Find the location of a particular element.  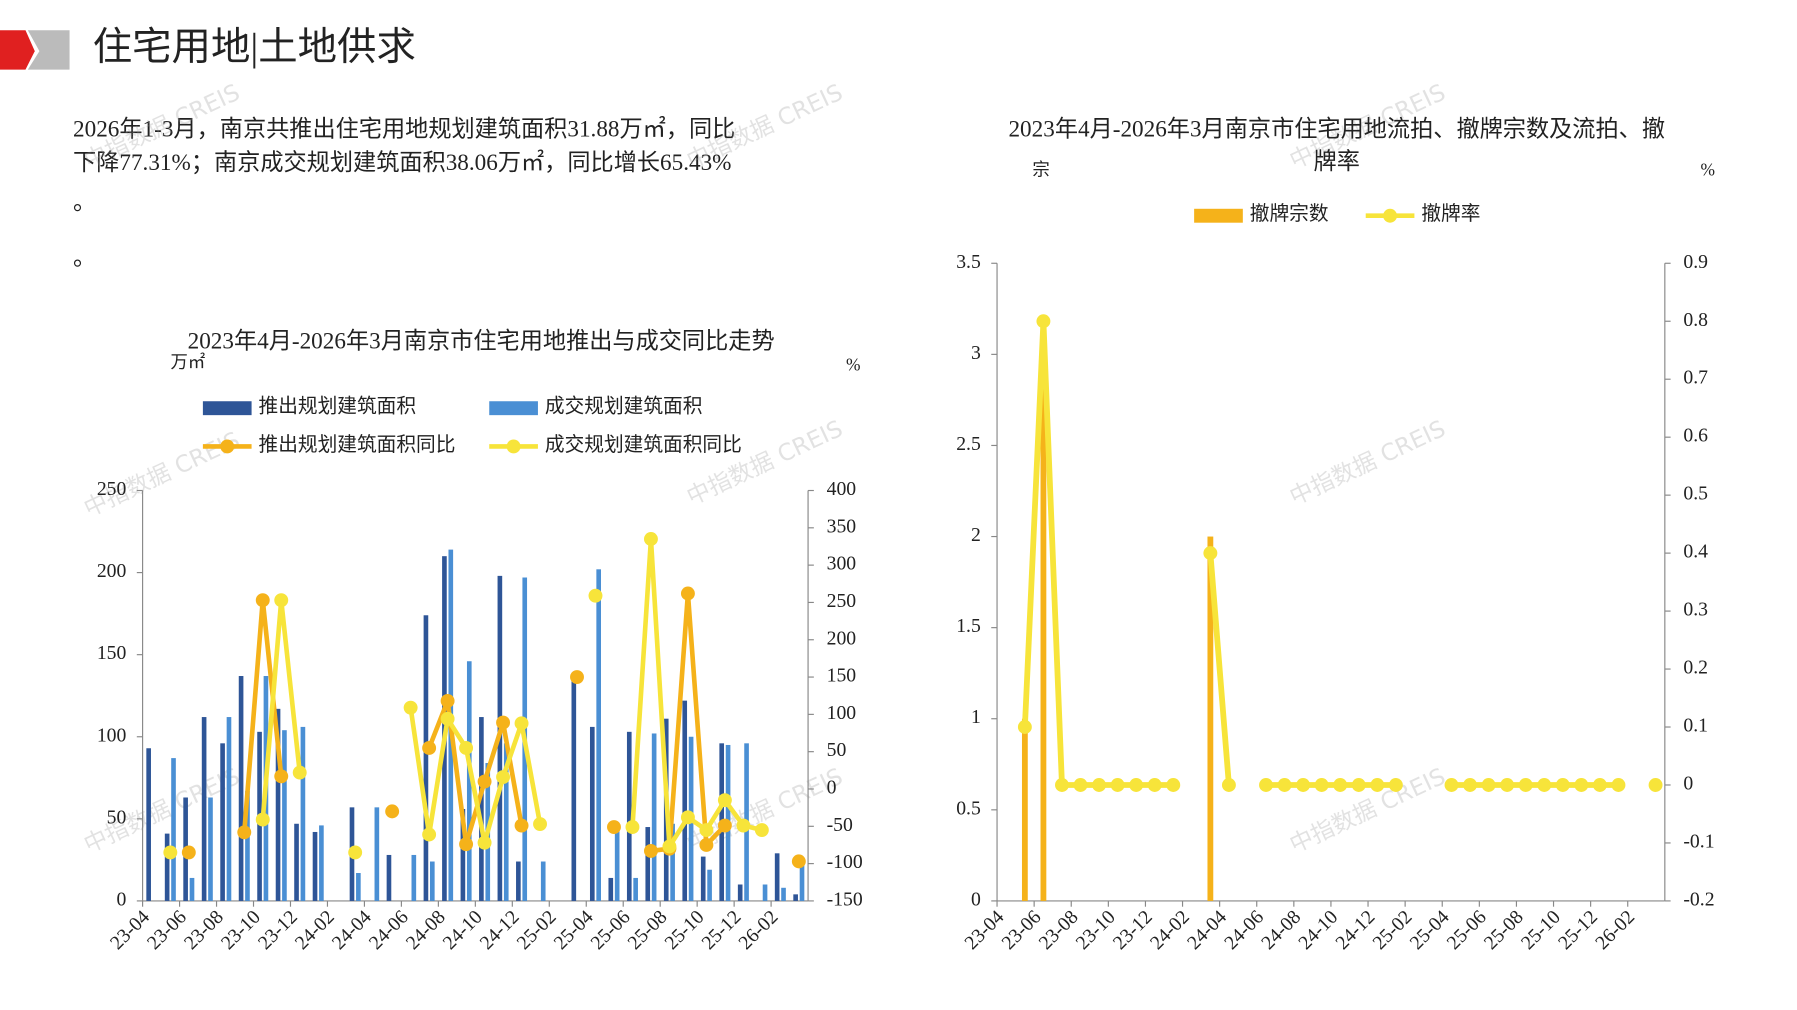

legend-label: 成交规划建筑面积同比 is located at coordinates (643, 445).